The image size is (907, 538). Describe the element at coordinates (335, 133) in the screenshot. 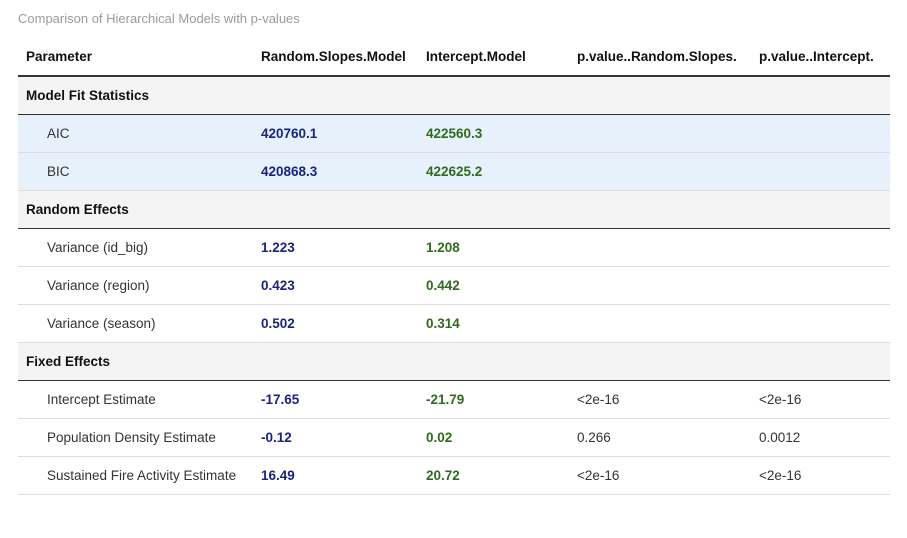

I see `cell-random-slopes: 420760.1` at that location.